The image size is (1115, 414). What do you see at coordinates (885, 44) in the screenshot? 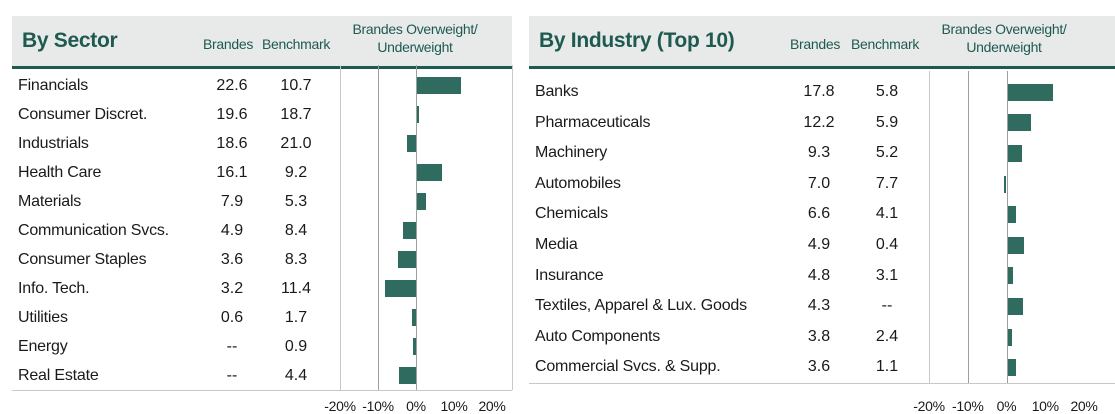
I see `industry-col-benchmark: Benchmark` at bounding box center [885, 44].